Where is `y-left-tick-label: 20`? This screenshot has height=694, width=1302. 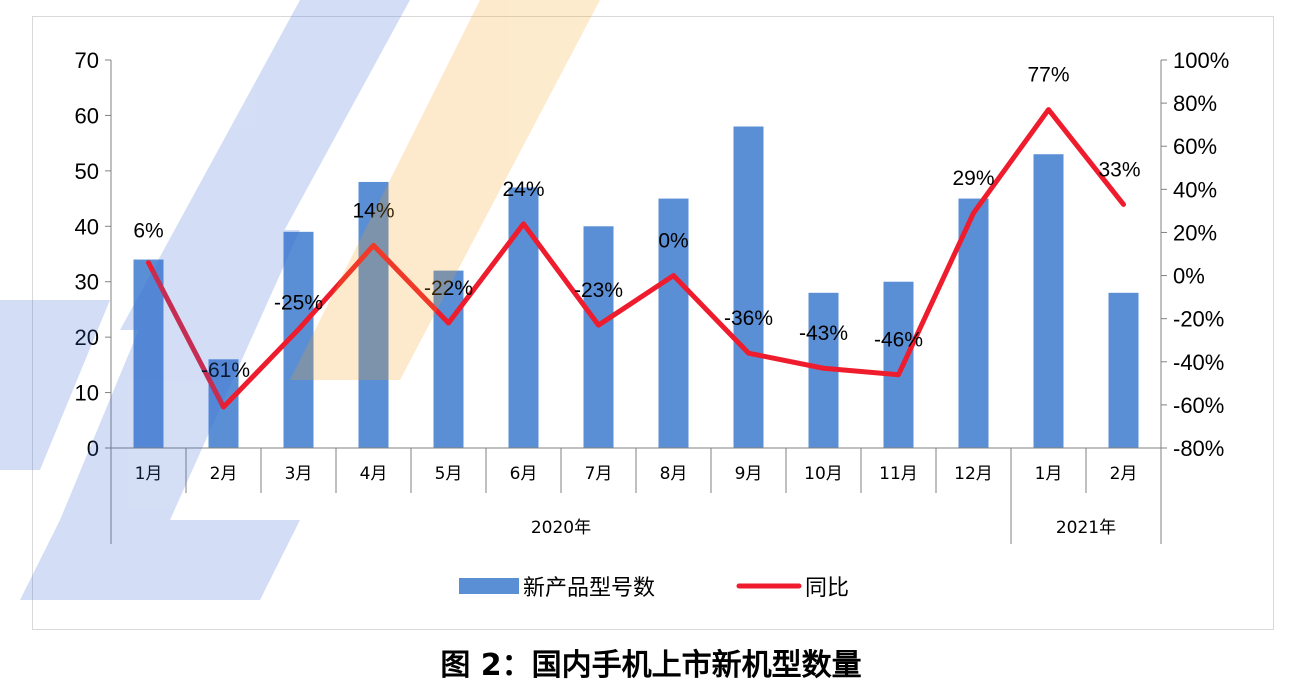
y-left-tick-label: 20 is located at coordinates (87, 337).